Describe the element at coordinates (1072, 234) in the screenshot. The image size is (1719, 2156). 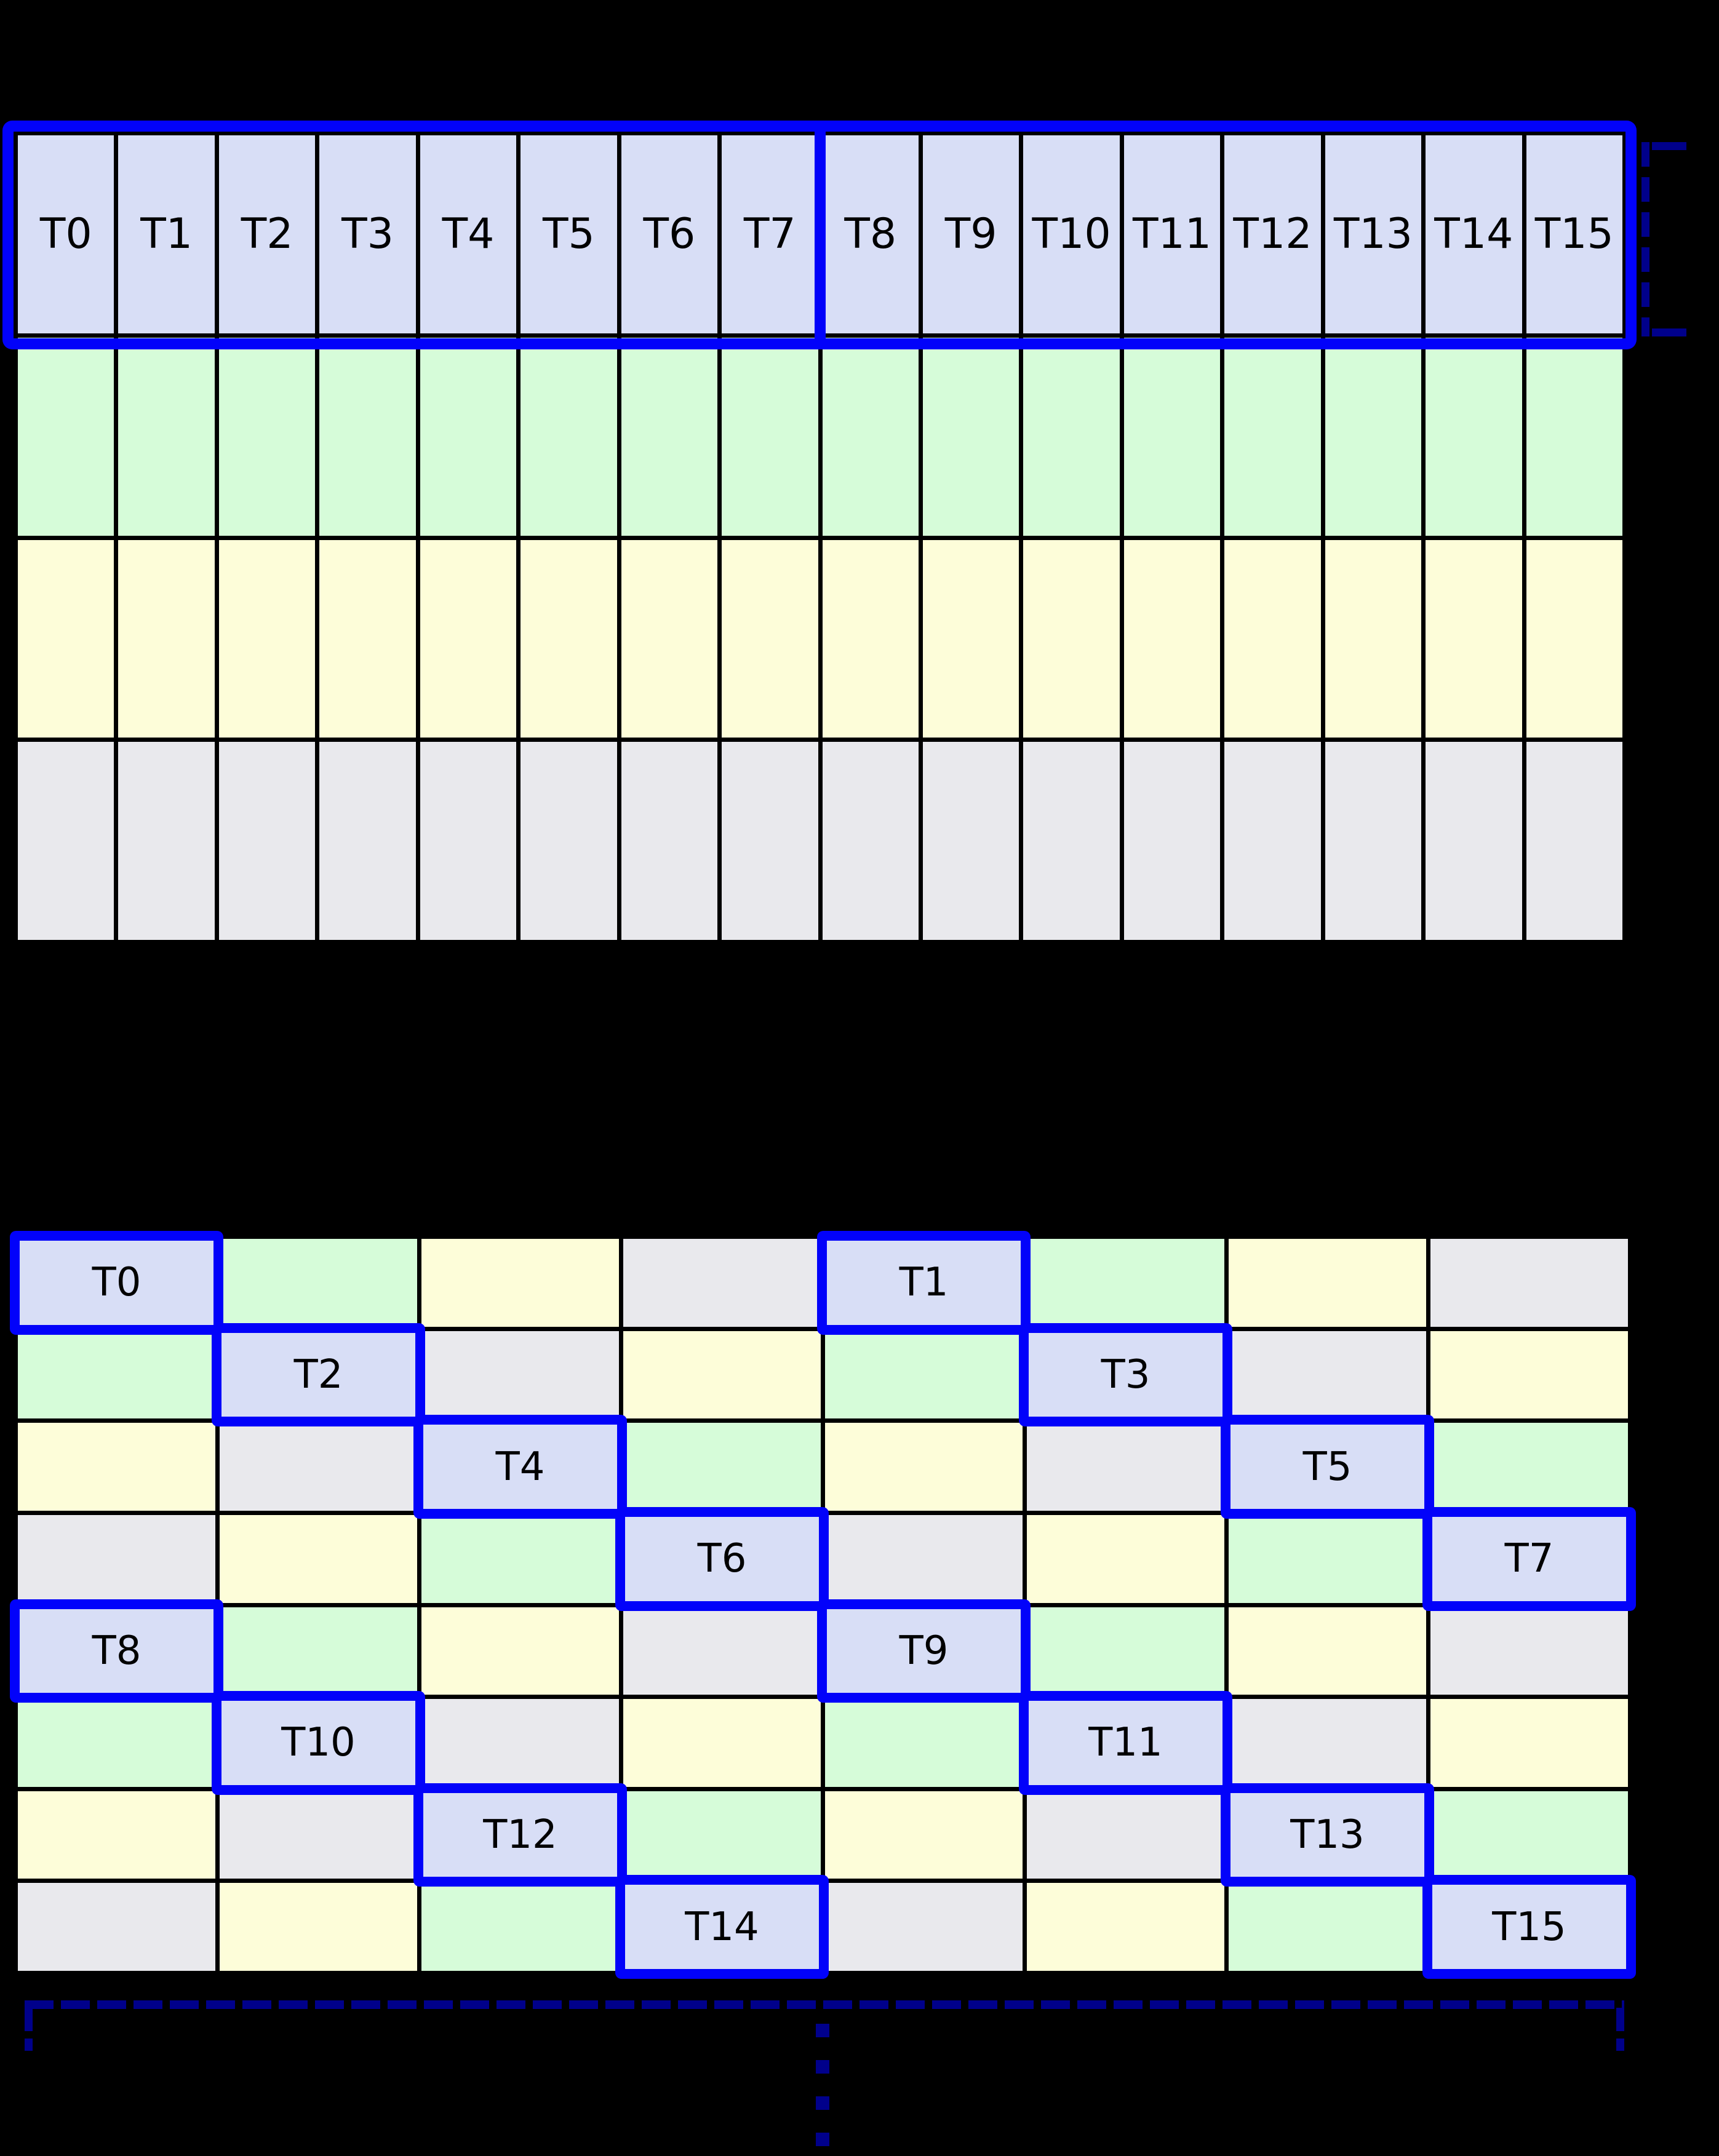
I see `warp-thread-cell-T10: T10` at that location.